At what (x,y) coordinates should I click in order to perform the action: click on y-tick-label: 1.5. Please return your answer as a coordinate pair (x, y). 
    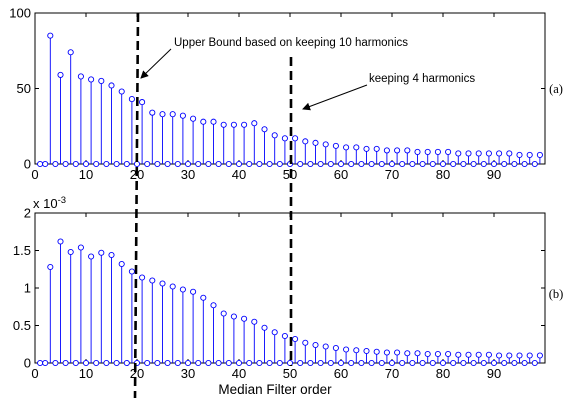
    Looking at the image, I should click on (22, 250).